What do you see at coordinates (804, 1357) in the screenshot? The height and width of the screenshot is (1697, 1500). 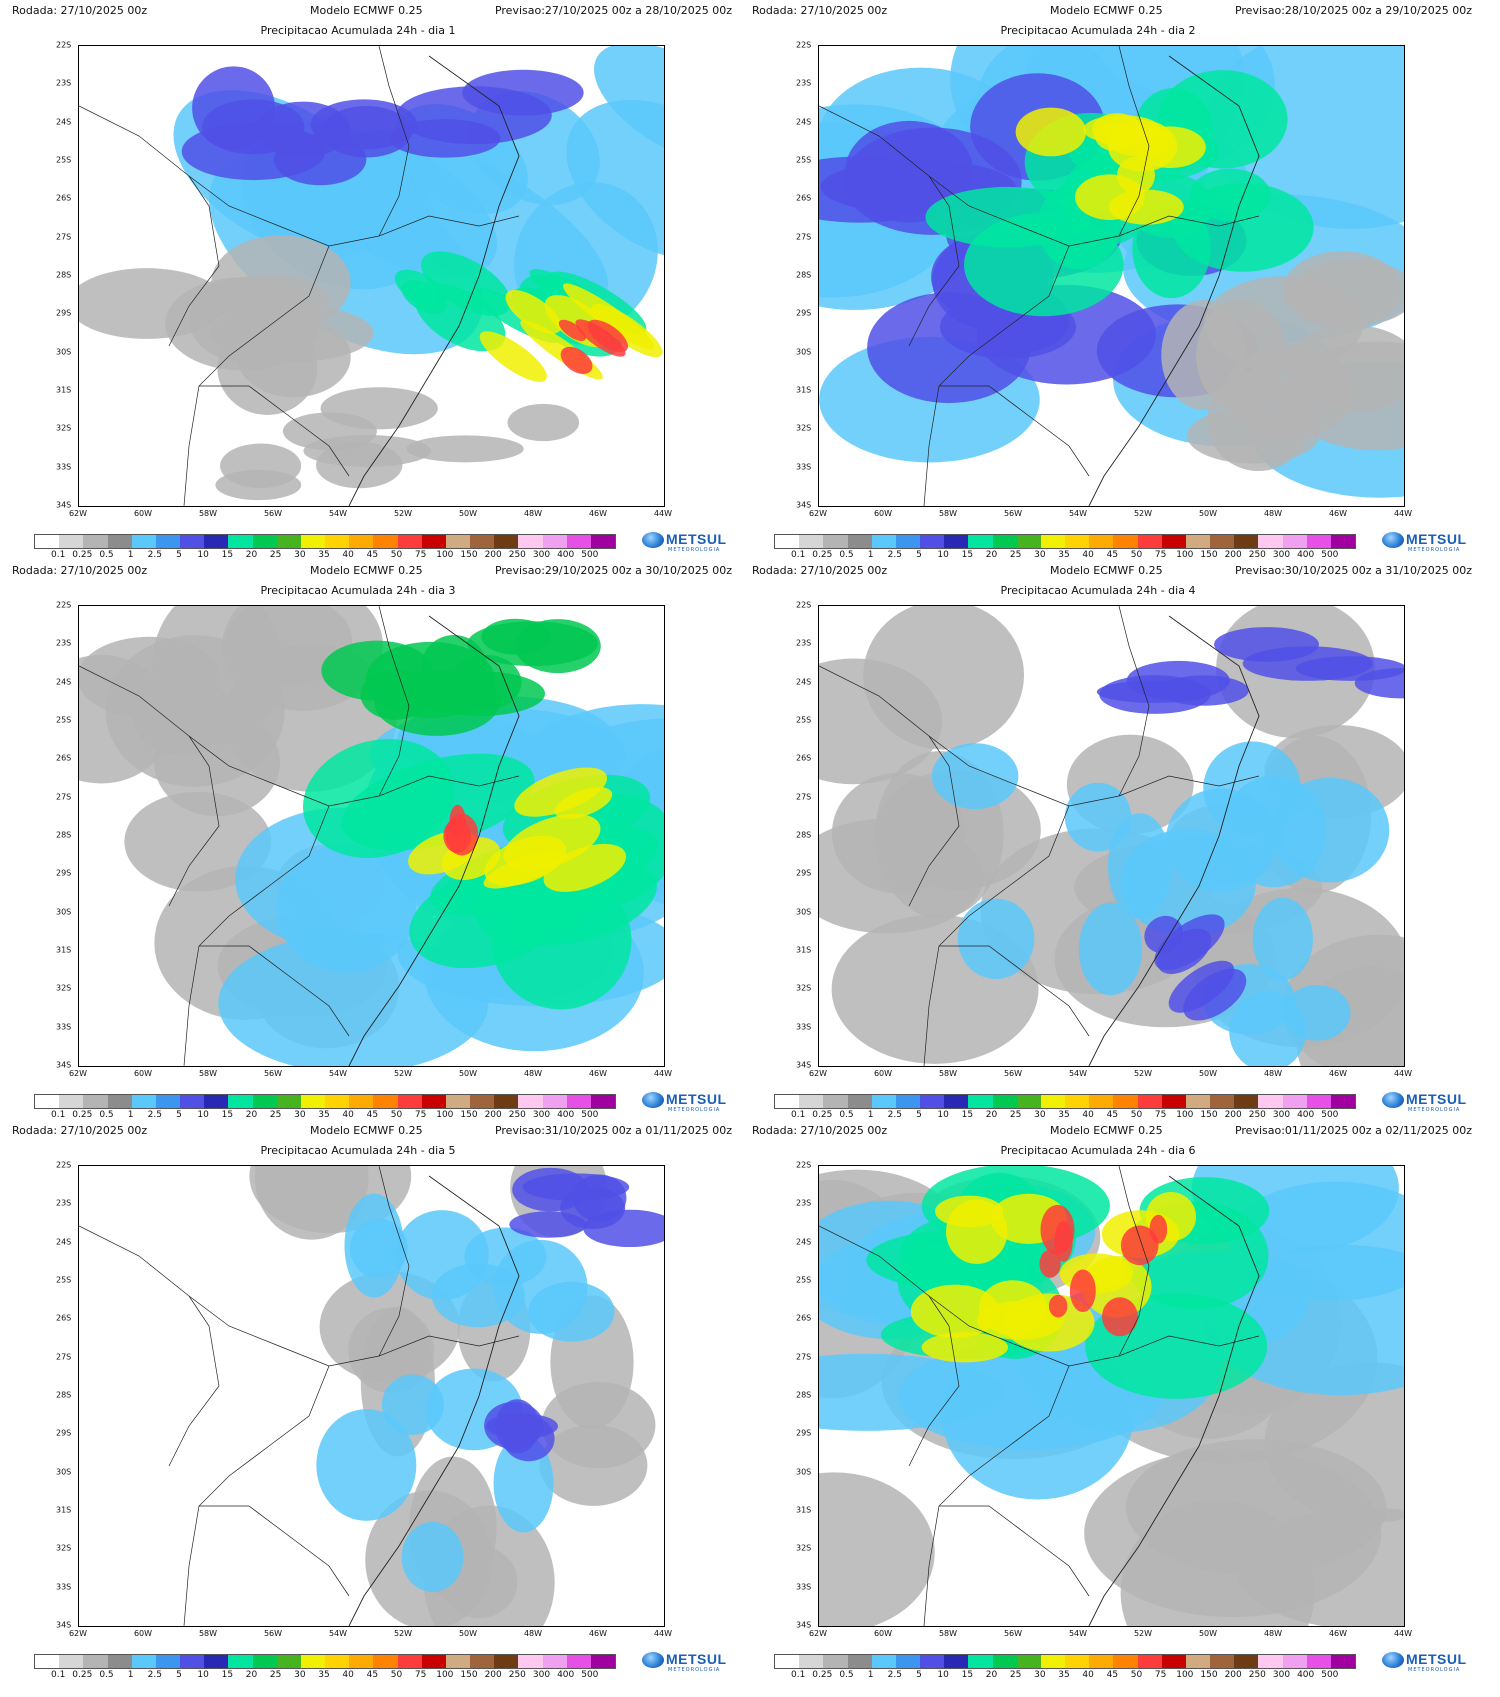 I see `lat-tick-label: 27S` at bounding box center [804, 1357].